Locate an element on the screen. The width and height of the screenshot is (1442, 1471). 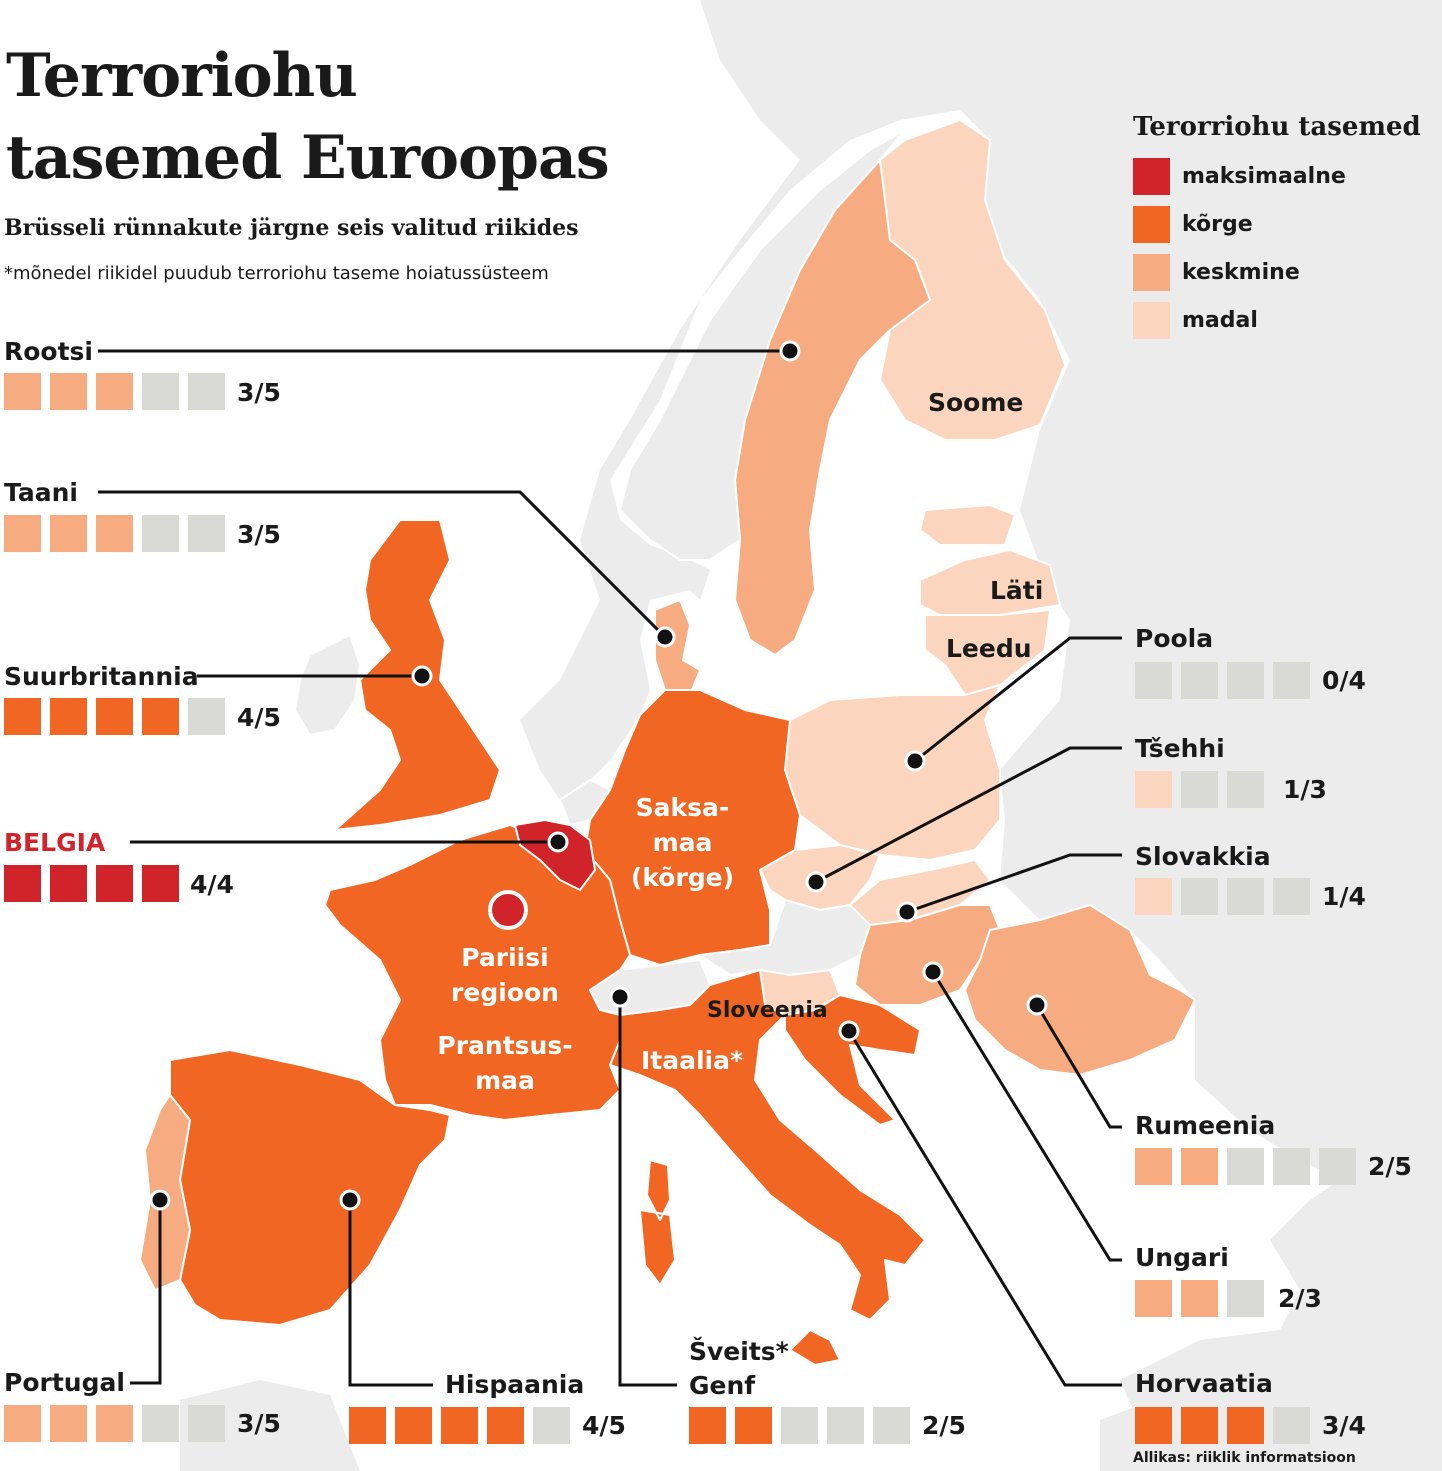
level-boxes-rootsi is located at coordinates (114, 391).